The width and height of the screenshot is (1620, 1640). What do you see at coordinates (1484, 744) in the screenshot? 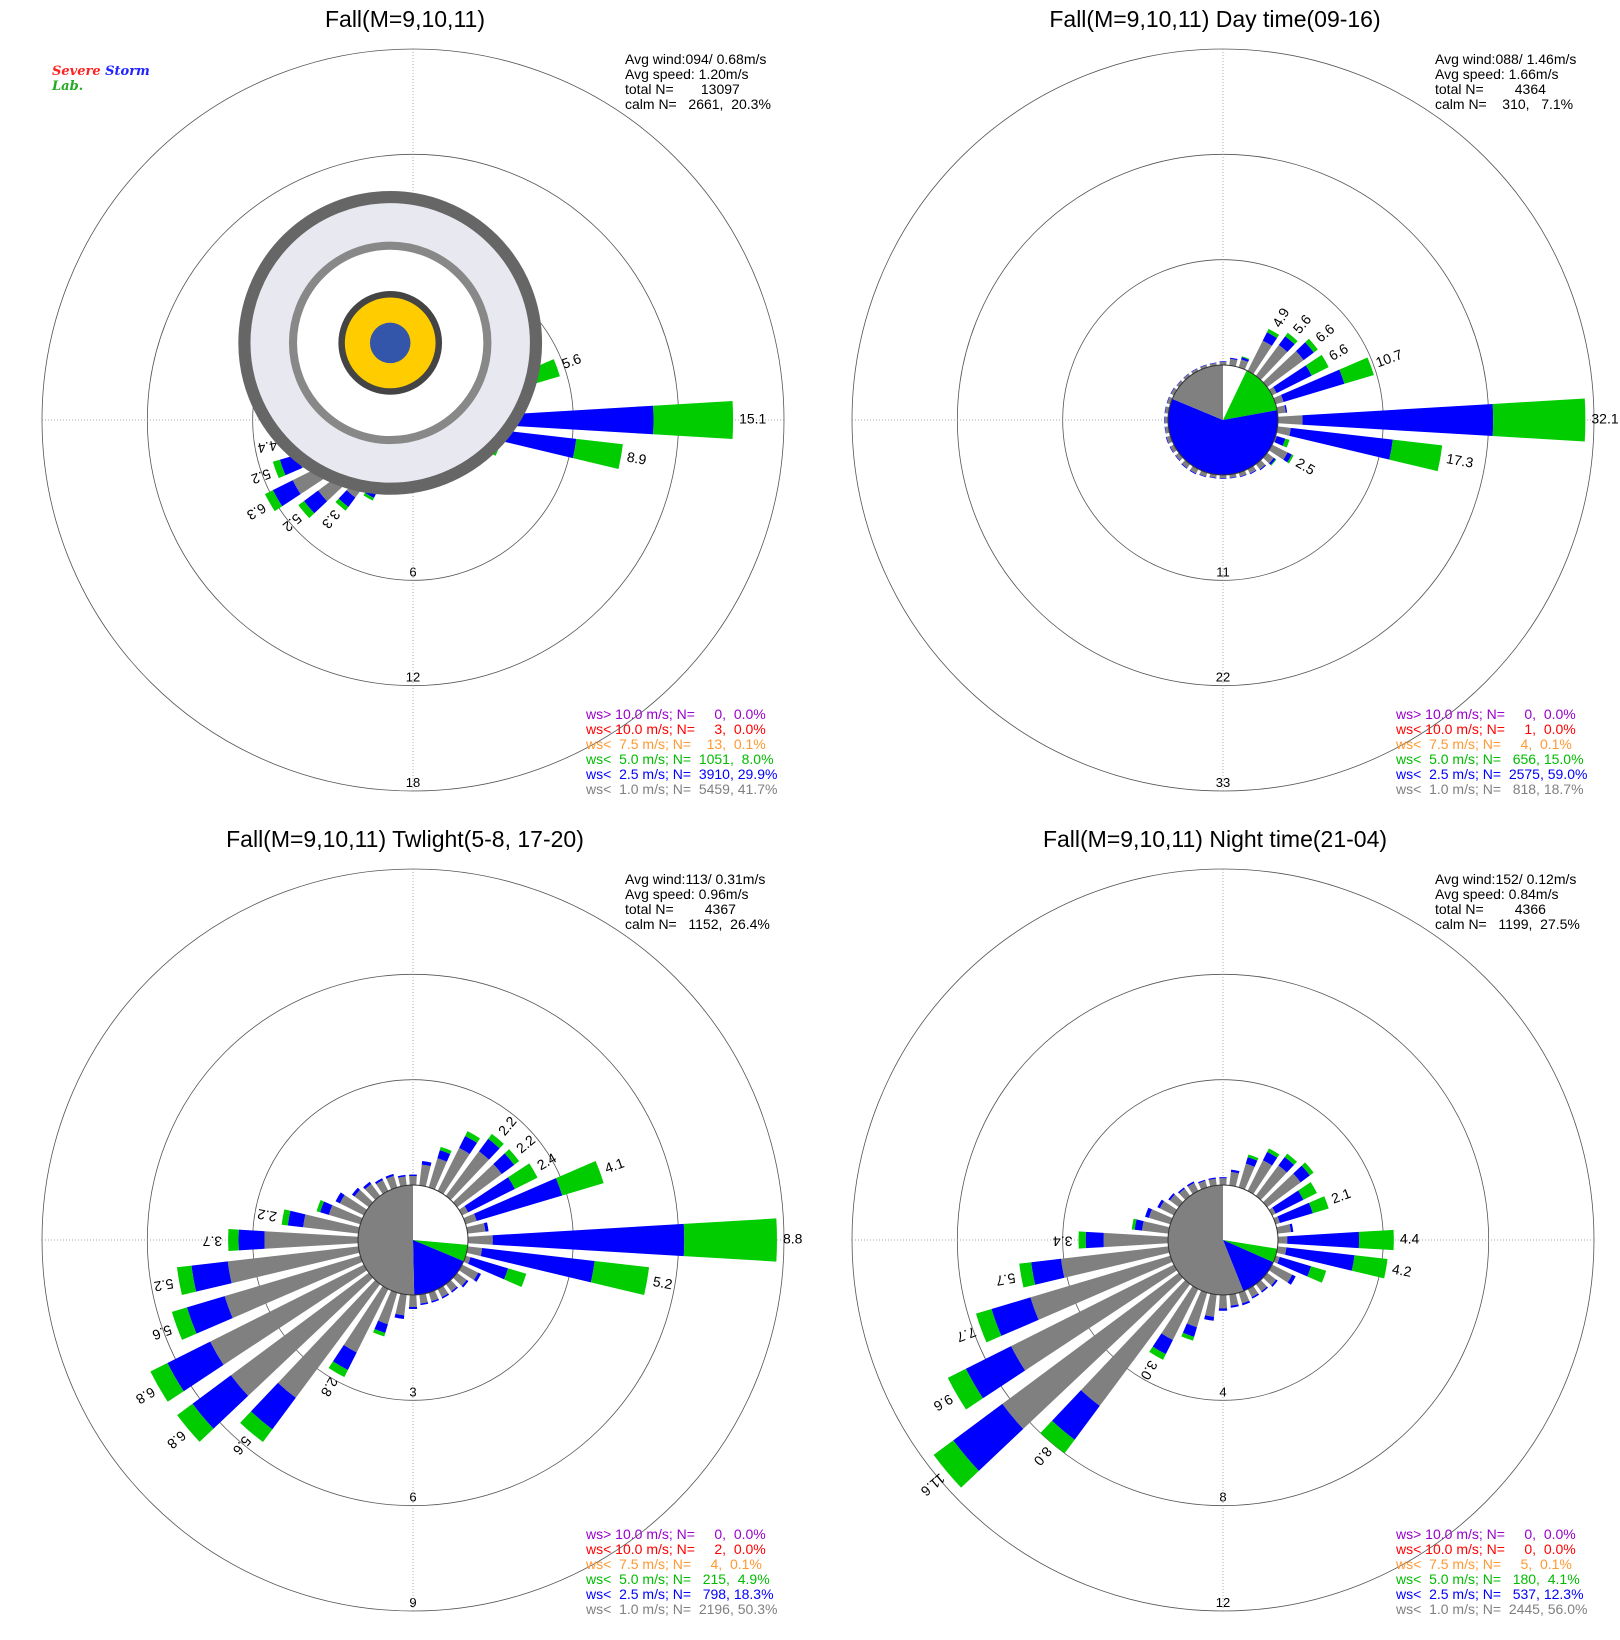
I see `legend-lt7-5: ws< 7.5 m/s; N= 4, 0.1%` at bounding box center [1484, 744].